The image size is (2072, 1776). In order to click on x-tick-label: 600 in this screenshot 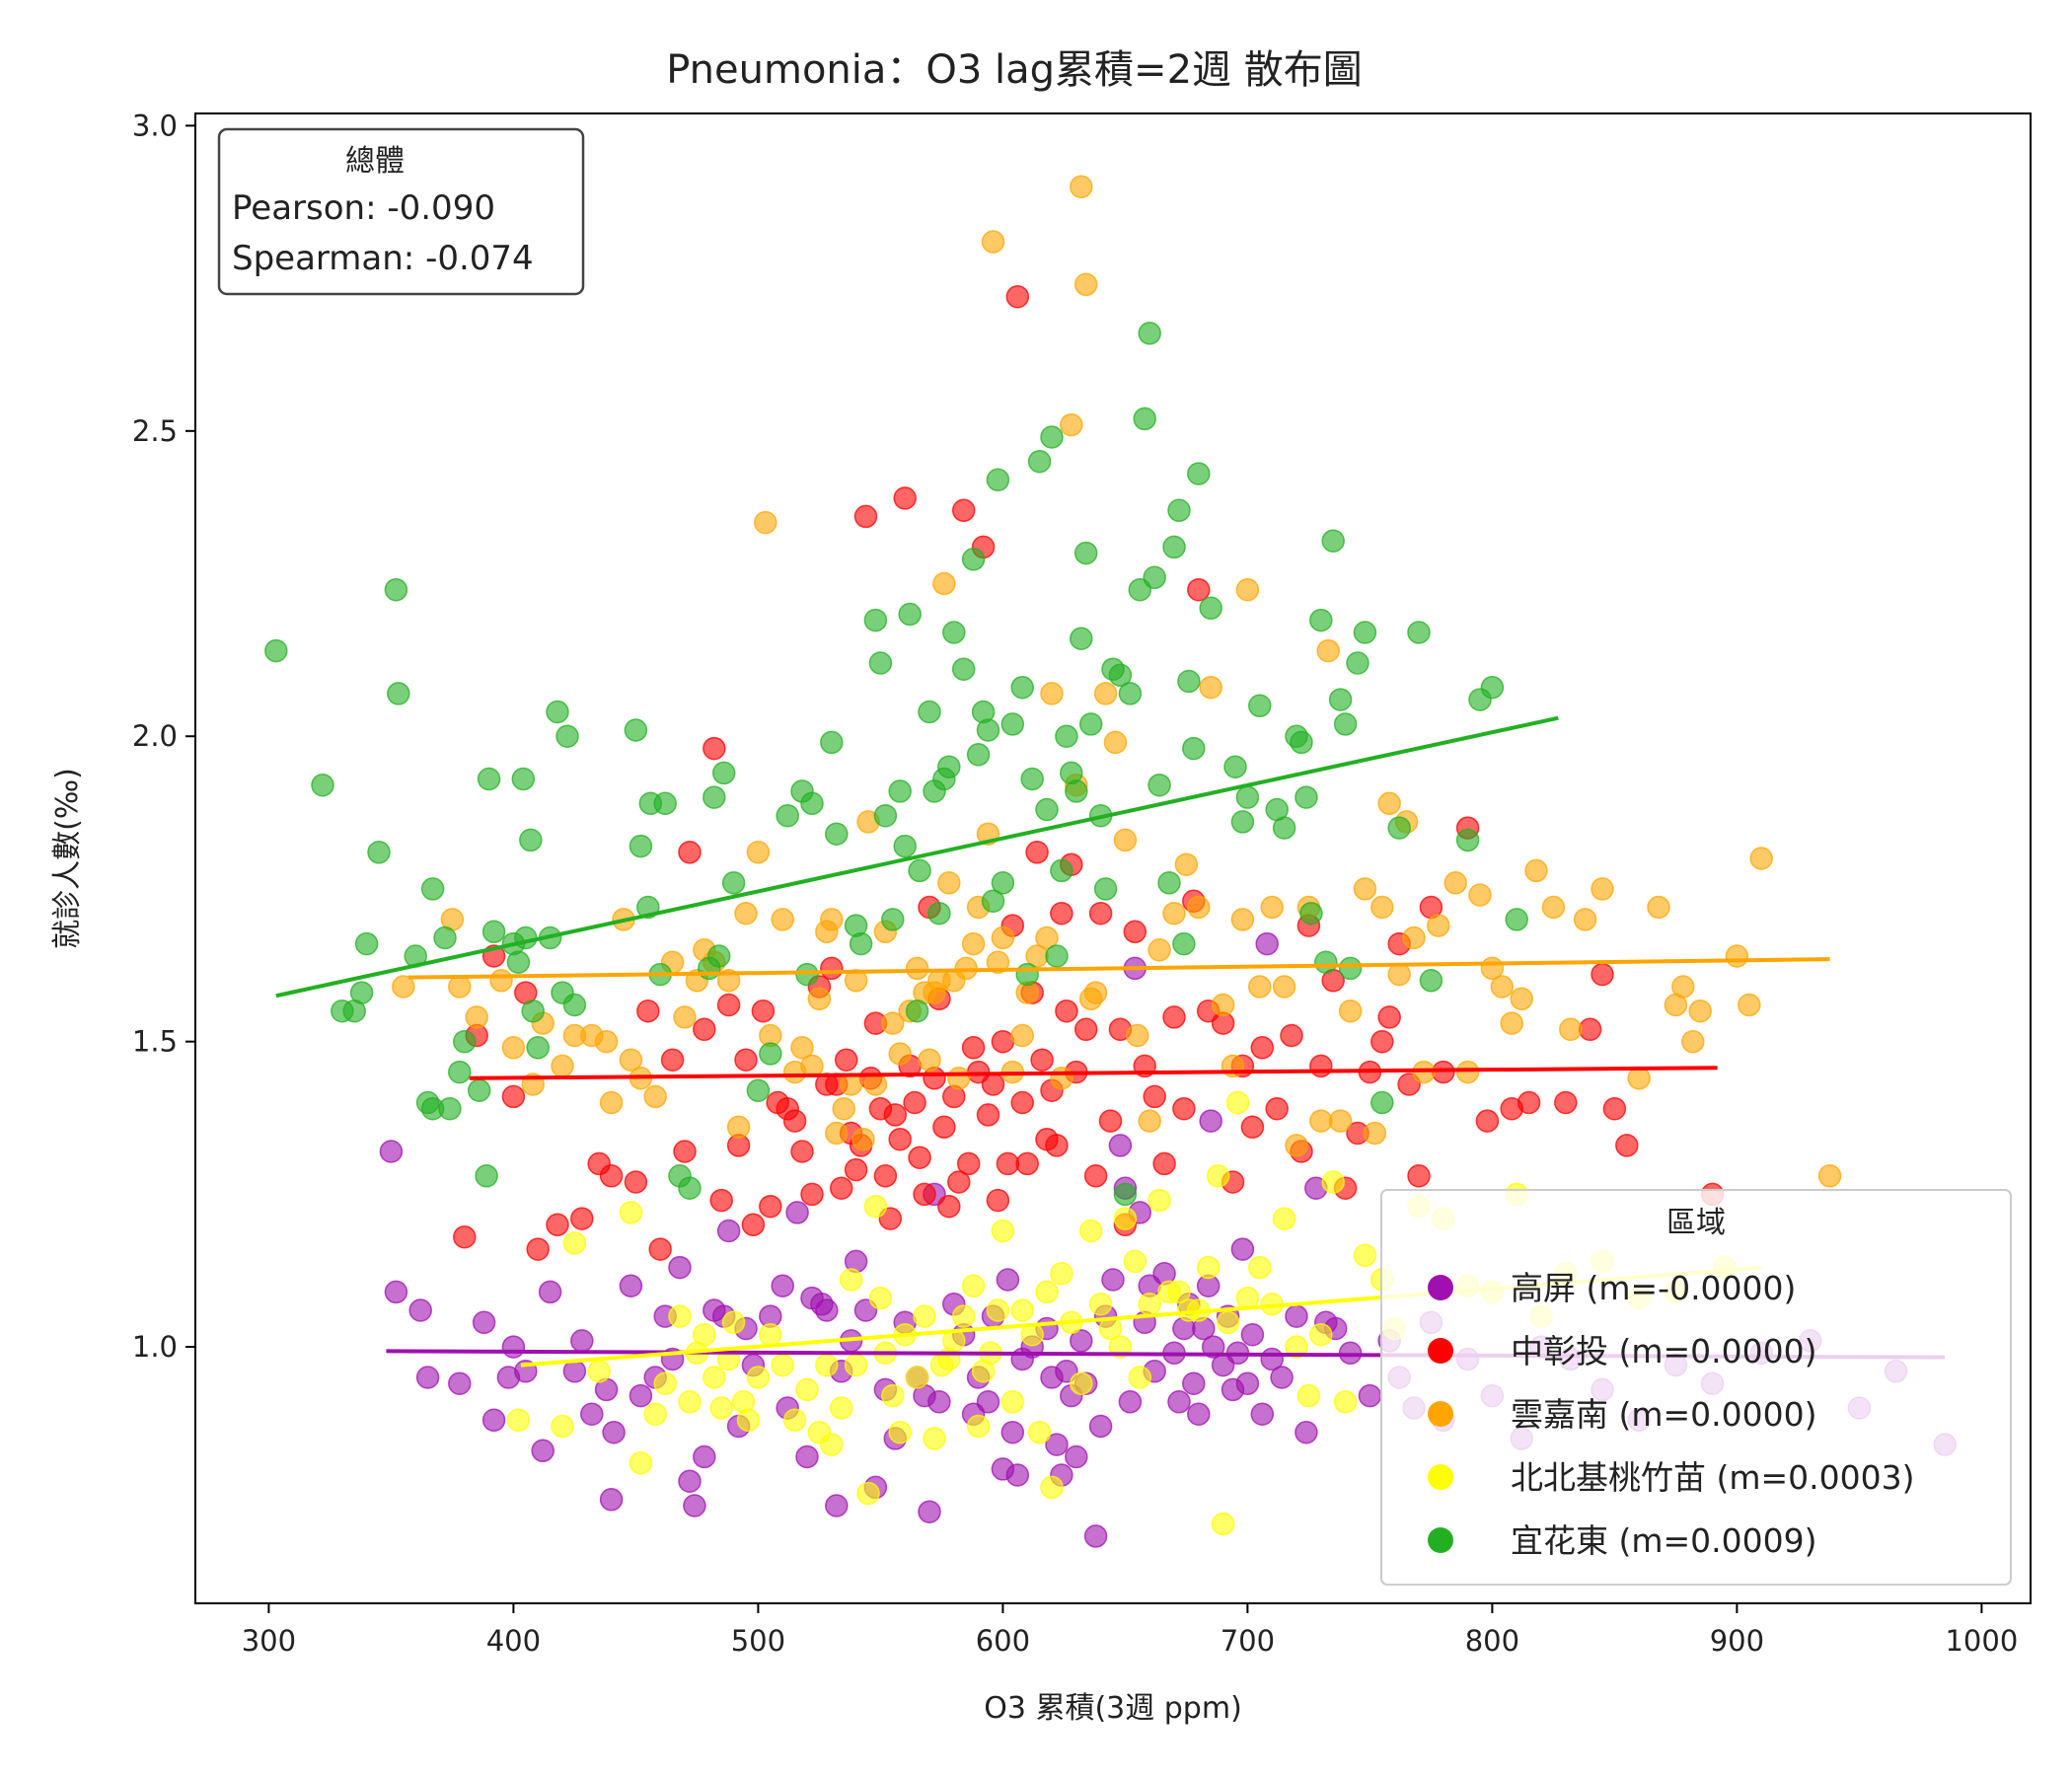, I will do `click(1003, 1641)`.